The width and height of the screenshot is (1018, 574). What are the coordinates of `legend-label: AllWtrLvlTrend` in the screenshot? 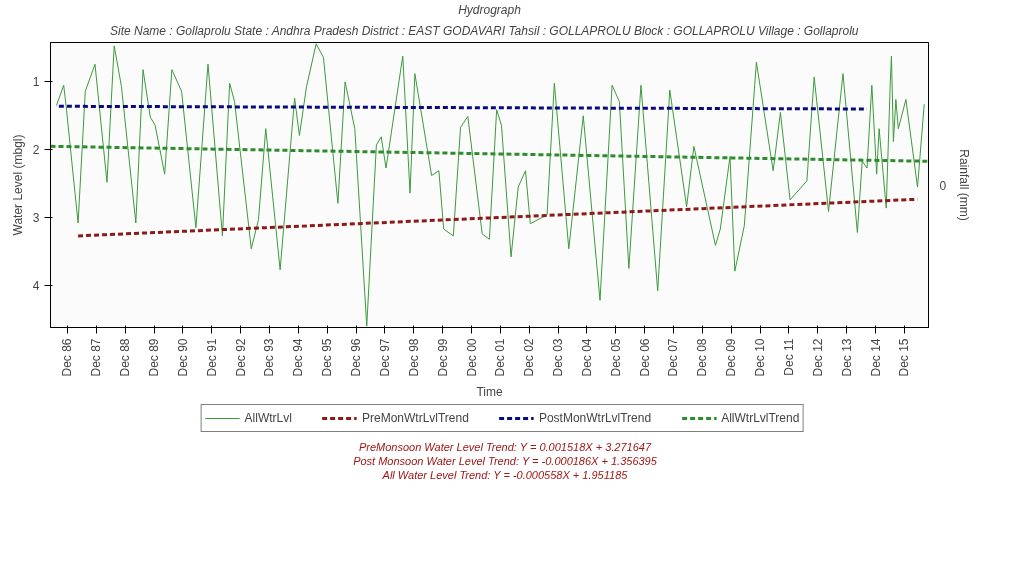 It's located at (760, 418).